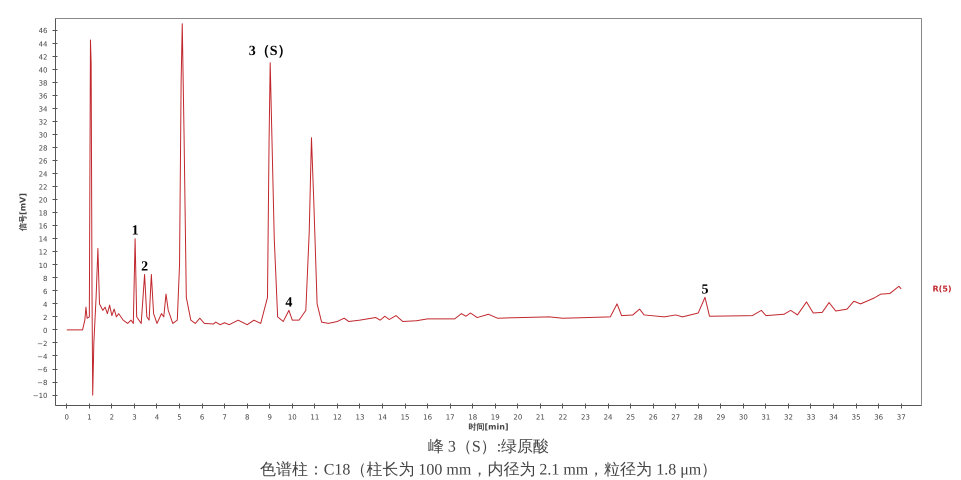 The width and height of the screenshot is (961, 480). Describe the element at coordinates (270, 51) in the screenshot. I see `annotation: 3（S）` at that location.